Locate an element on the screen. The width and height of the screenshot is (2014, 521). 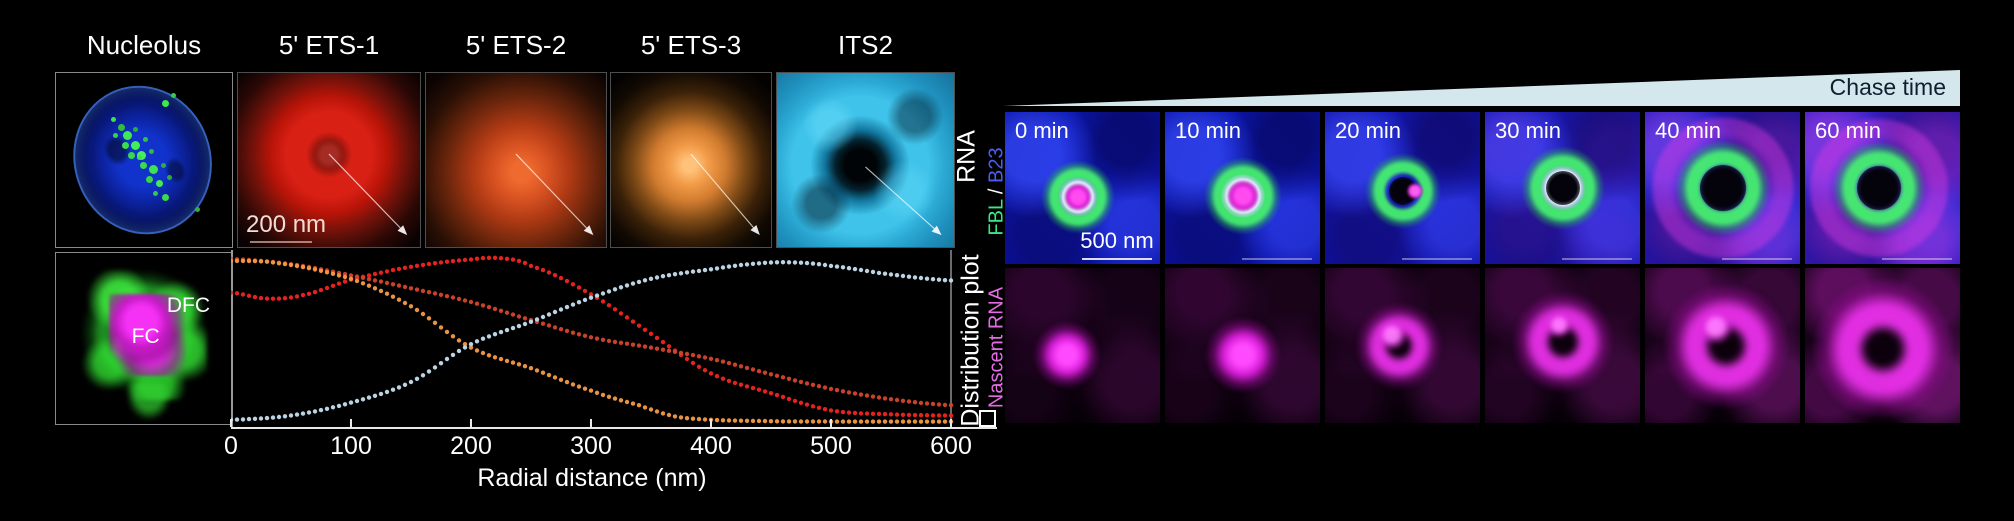
chase-time-wedge: Chase time is located at coordinates (1481, 88).